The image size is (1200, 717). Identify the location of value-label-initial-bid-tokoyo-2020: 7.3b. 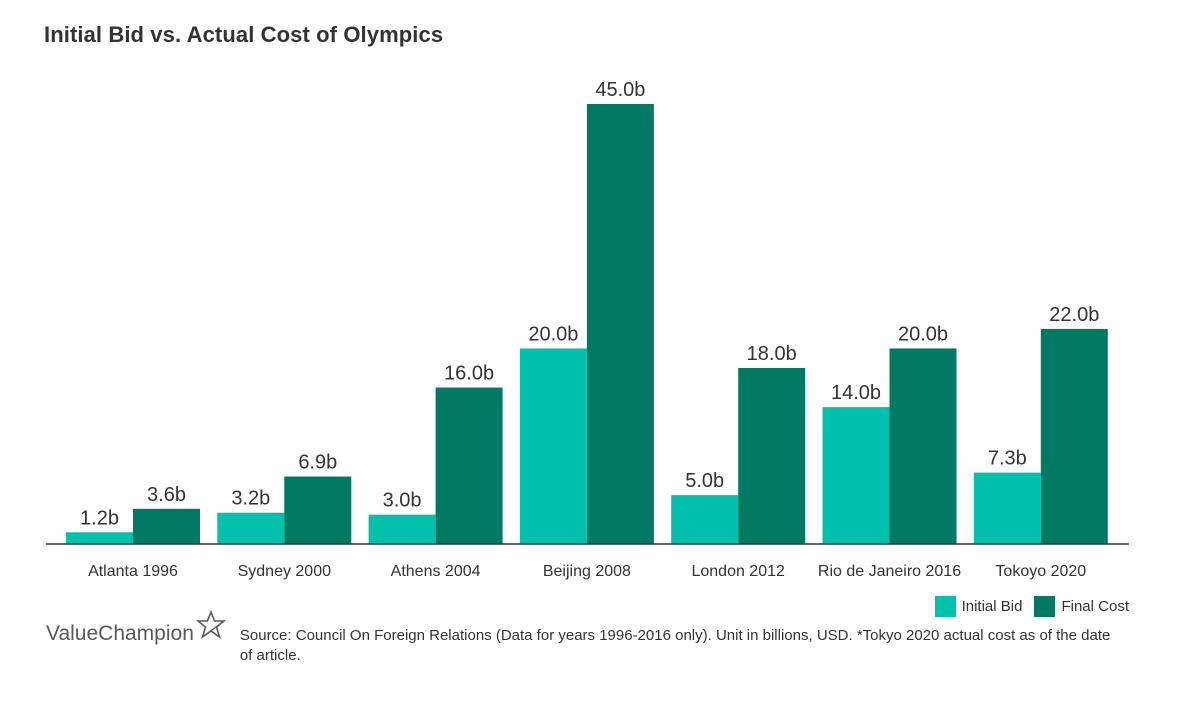
(1007, 459).